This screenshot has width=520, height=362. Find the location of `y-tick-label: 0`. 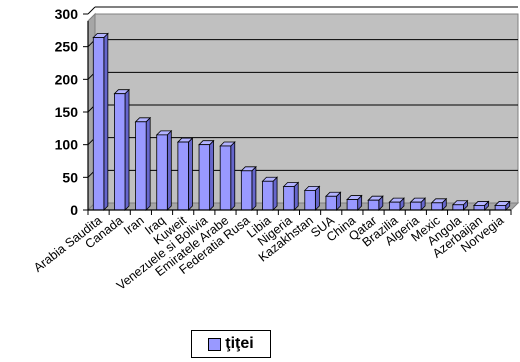

y-tick-label: 0 is located at coordinates (74, 210).